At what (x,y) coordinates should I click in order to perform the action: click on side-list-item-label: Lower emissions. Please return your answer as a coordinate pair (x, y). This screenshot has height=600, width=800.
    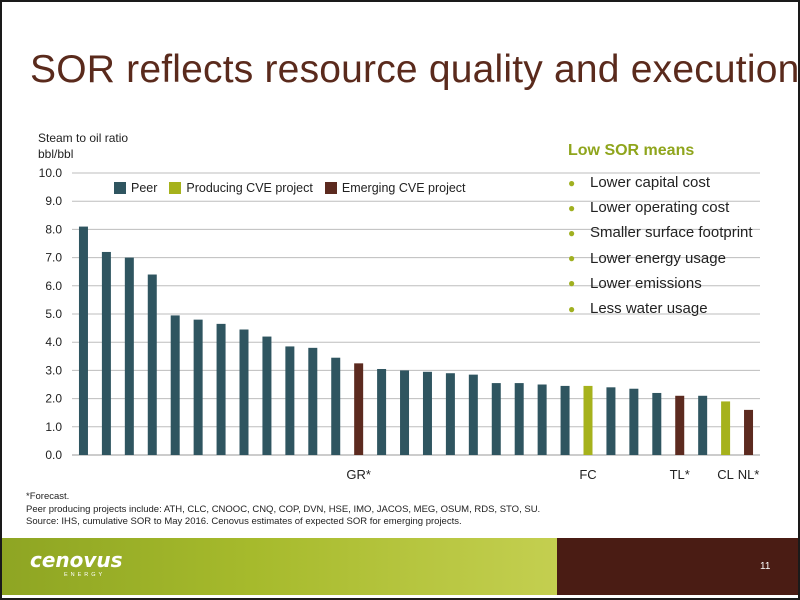
    Looking at the image, I should click on (646, 283).